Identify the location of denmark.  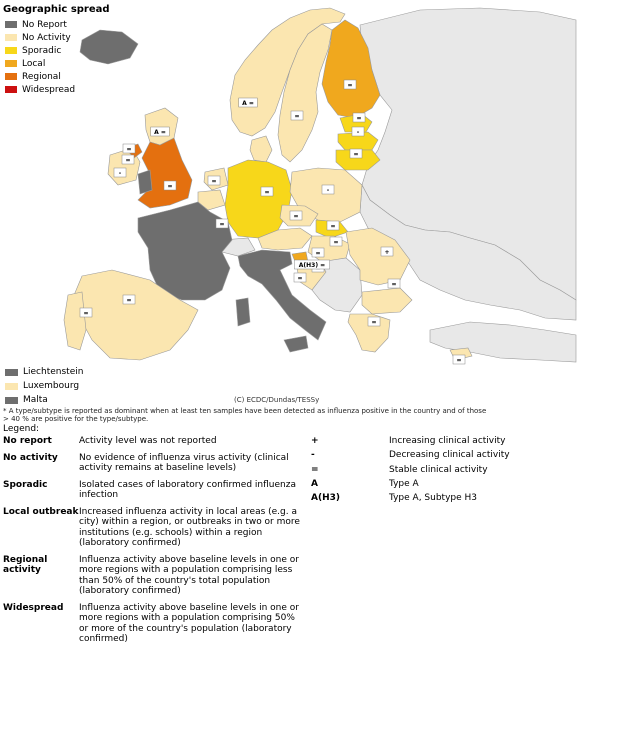
(261, 149).